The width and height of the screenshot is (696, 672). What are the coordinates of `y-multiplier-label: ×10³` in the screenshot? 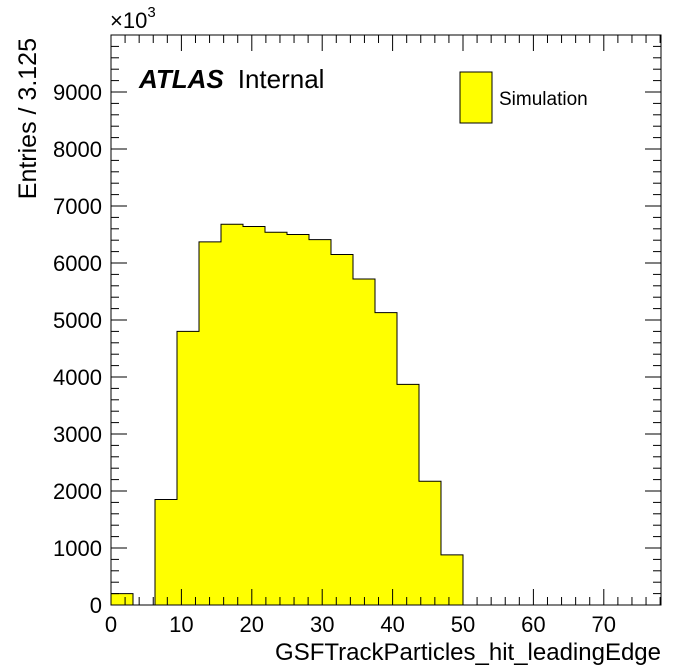 It's located at (133, 18).